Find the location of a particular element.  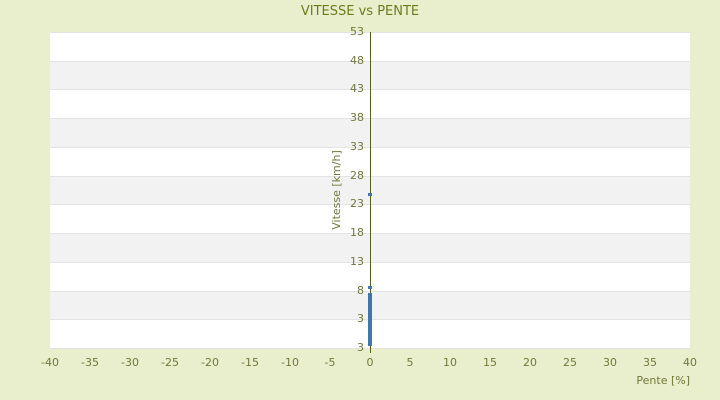

x-tick-label: 0 is located at coordinates (370, 362).